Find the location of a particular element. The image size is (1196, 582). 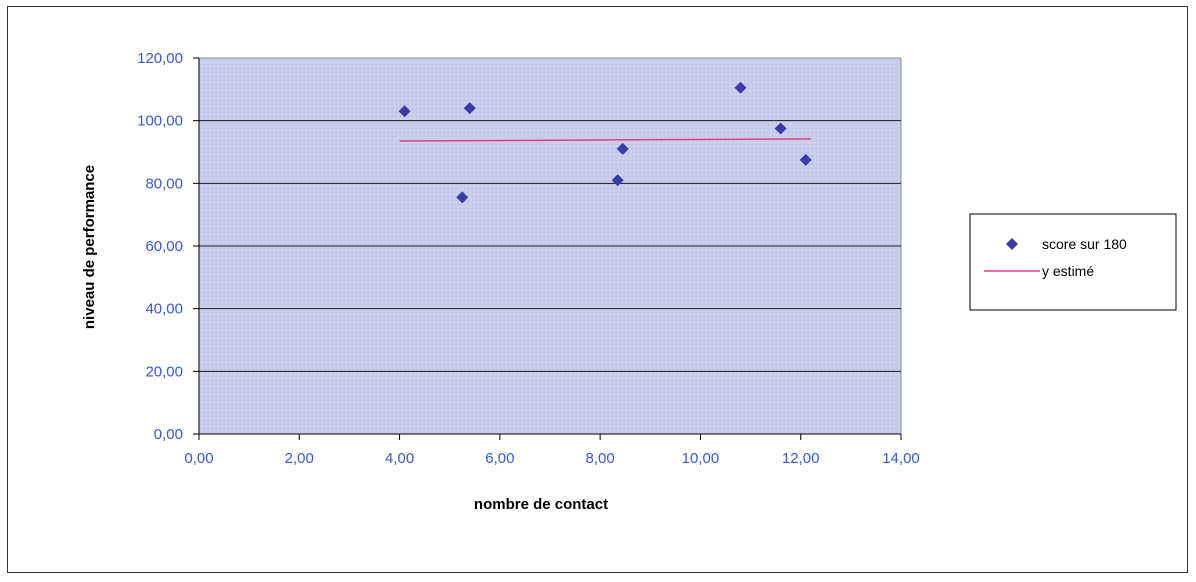

y-tick-label: 40,00 is located at coordinates (164, 309).